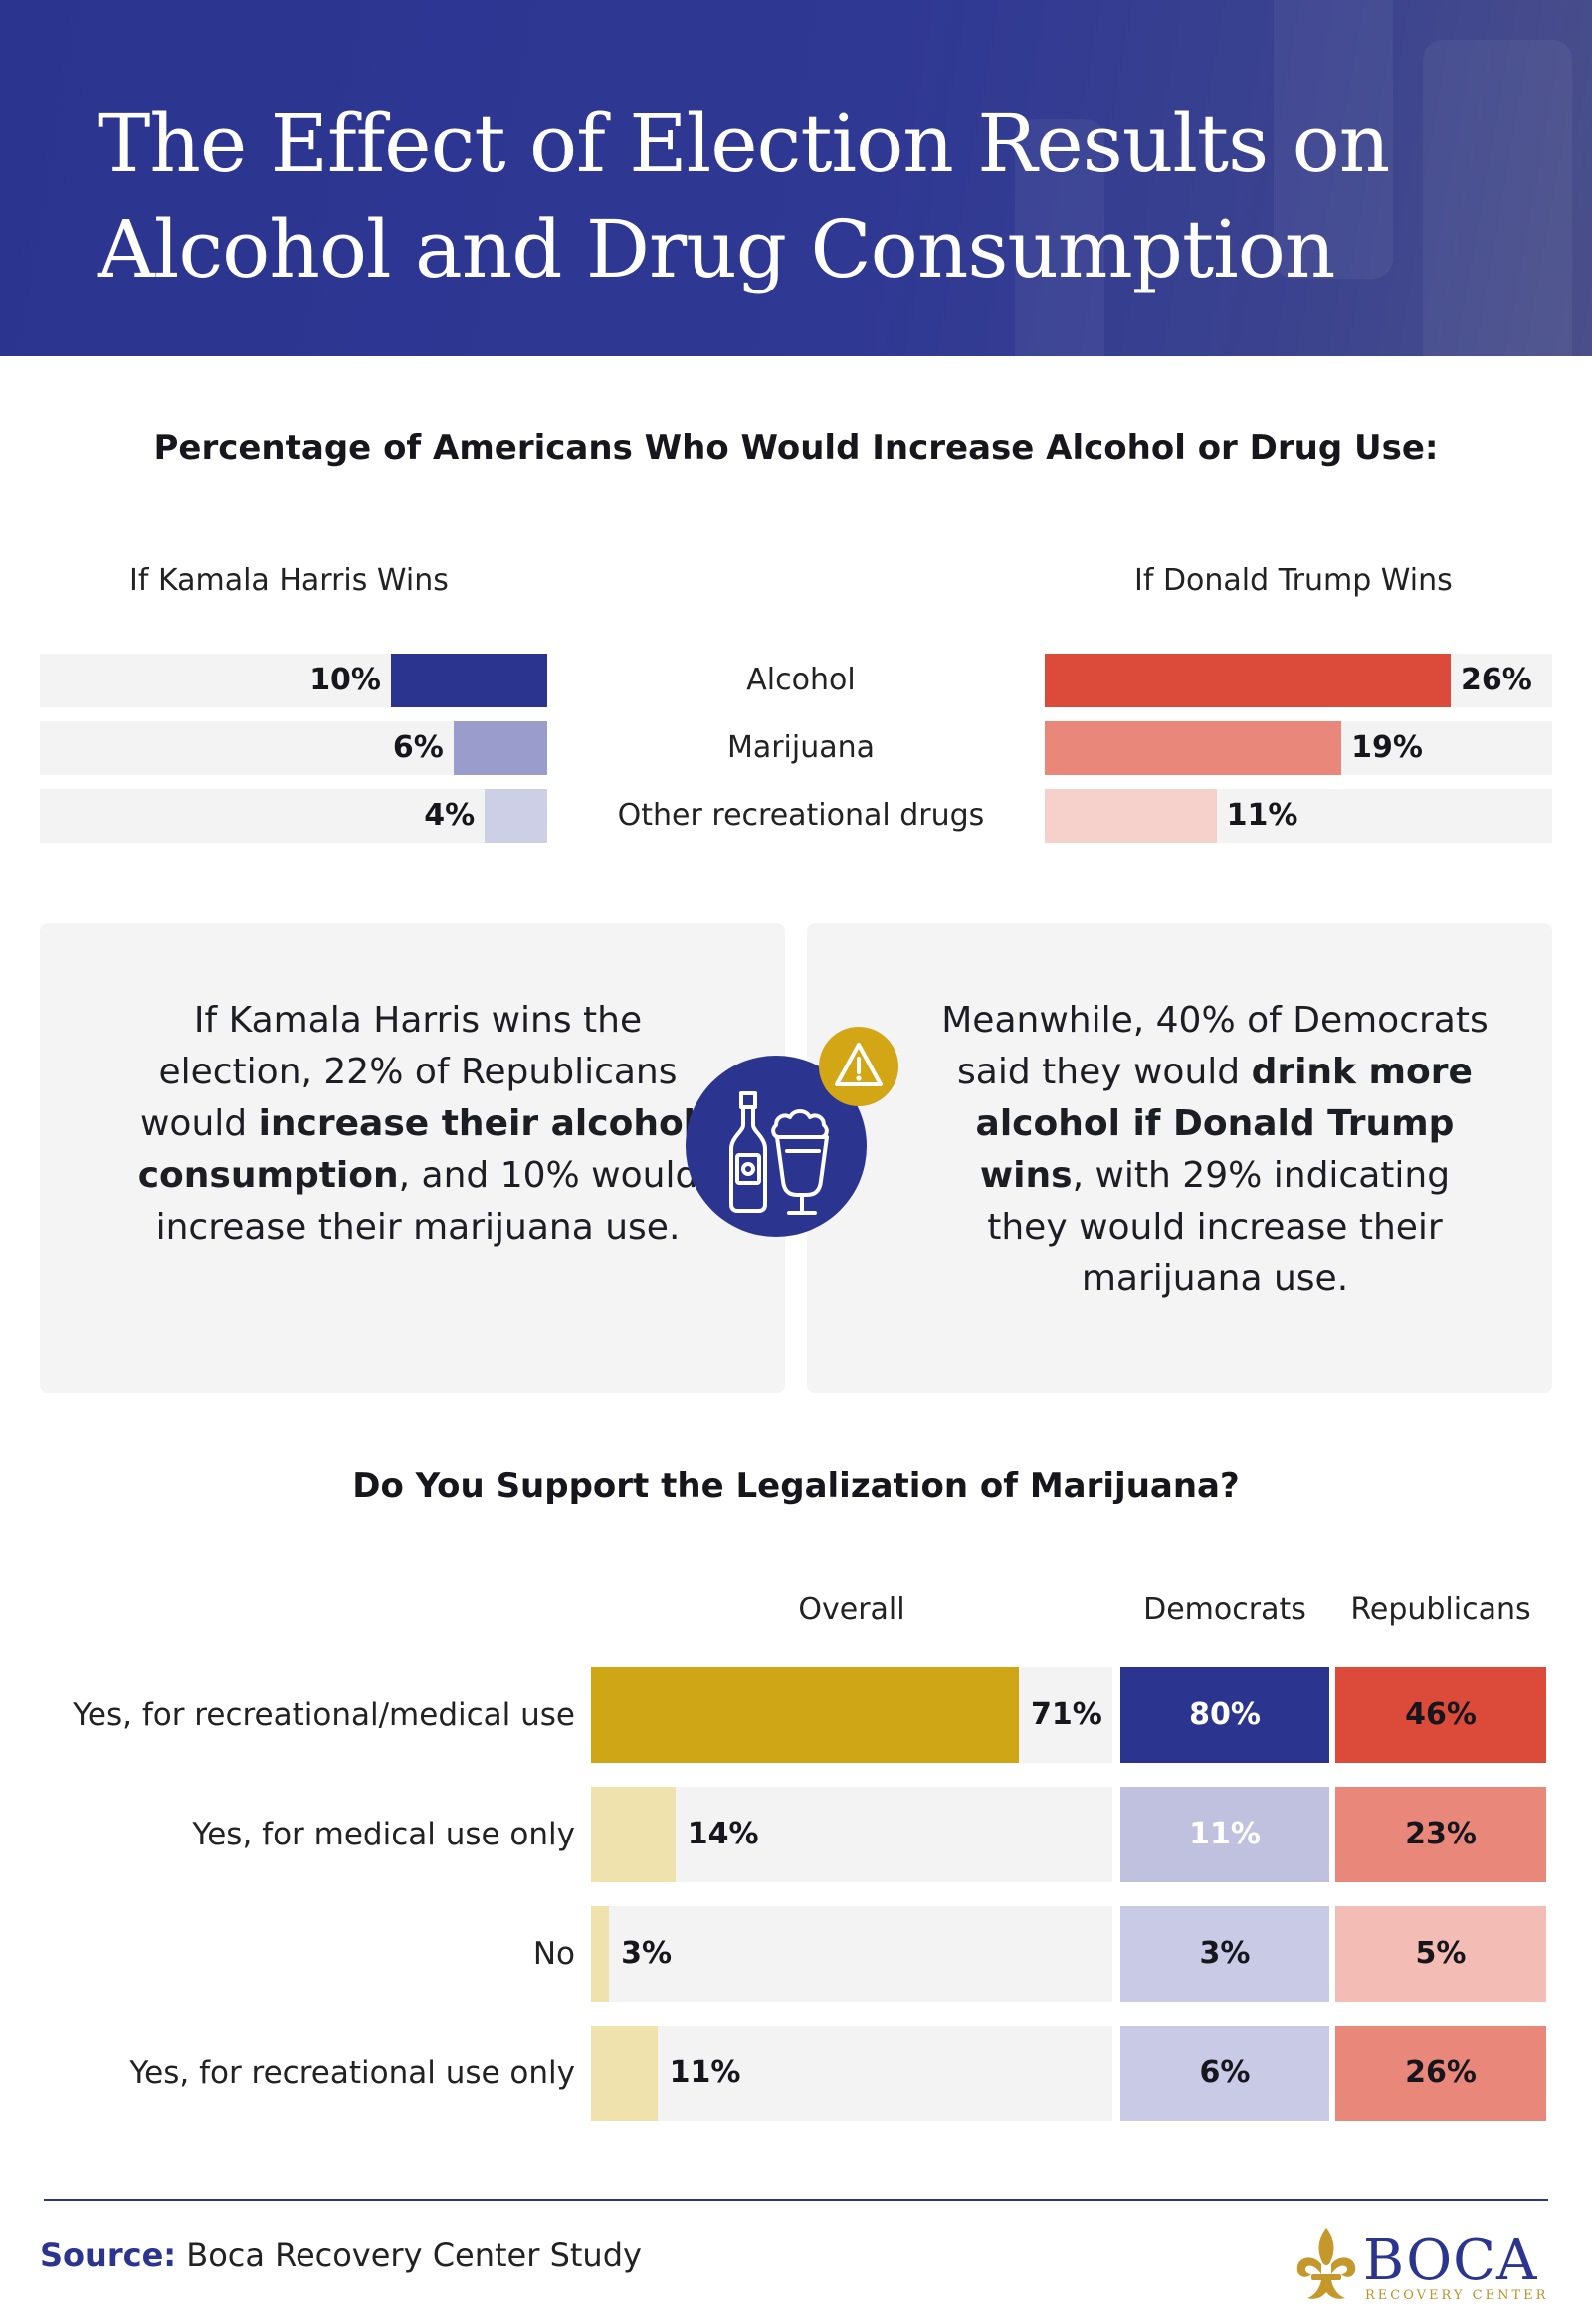 The width and height of the screenshot is (1592, 2324). Describe the element at coordinates (289, 580) in the screenshot. I see `harris-label: If Kamala Harris Wins` at that location.